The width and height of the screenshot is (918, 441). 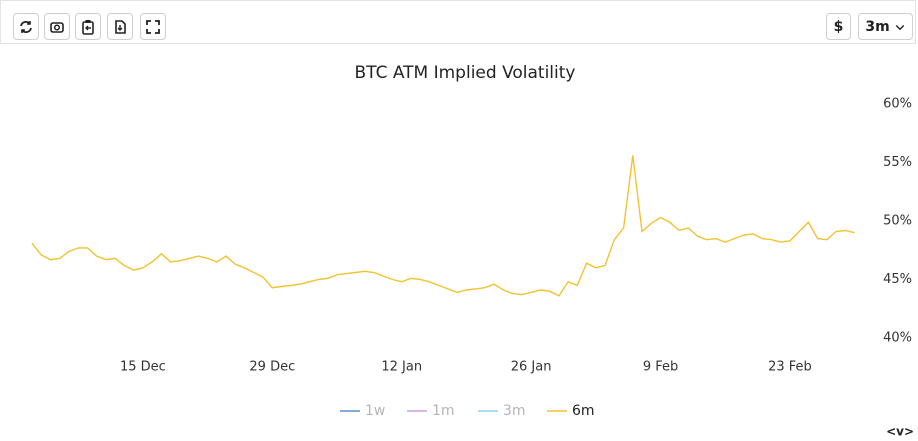 What do you see at coordinates (153, 26) in the screenshot?
I see `fullscreen-button` at bounding box center [153, 26].